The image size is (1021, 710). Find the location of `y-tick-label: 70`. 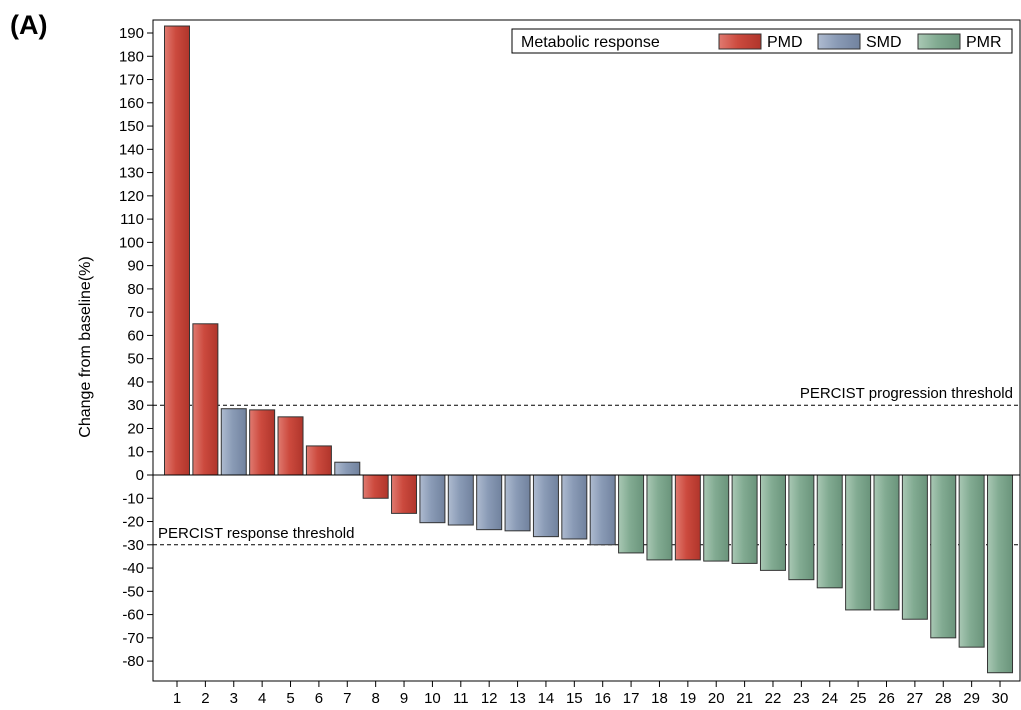

y-tick-label: 70 is located at coordinates (135, 312).